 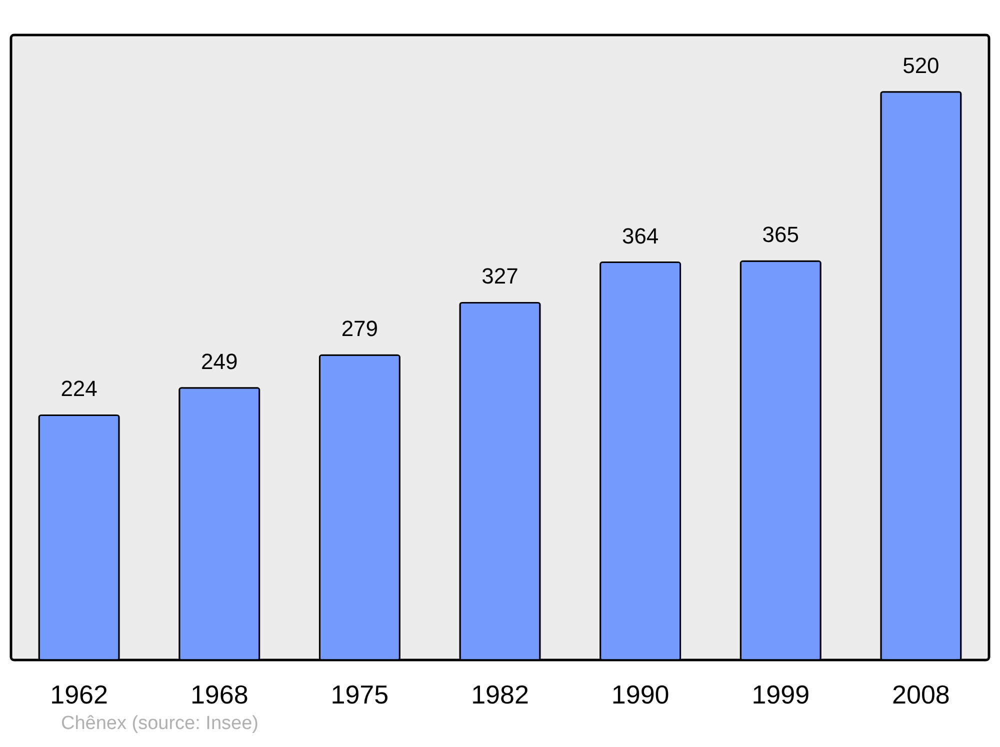 What do you see at coordinates (159, 723) in the screenshot?
I see `text: Chênex (source: Insee)` at bounding box center [159, 723].